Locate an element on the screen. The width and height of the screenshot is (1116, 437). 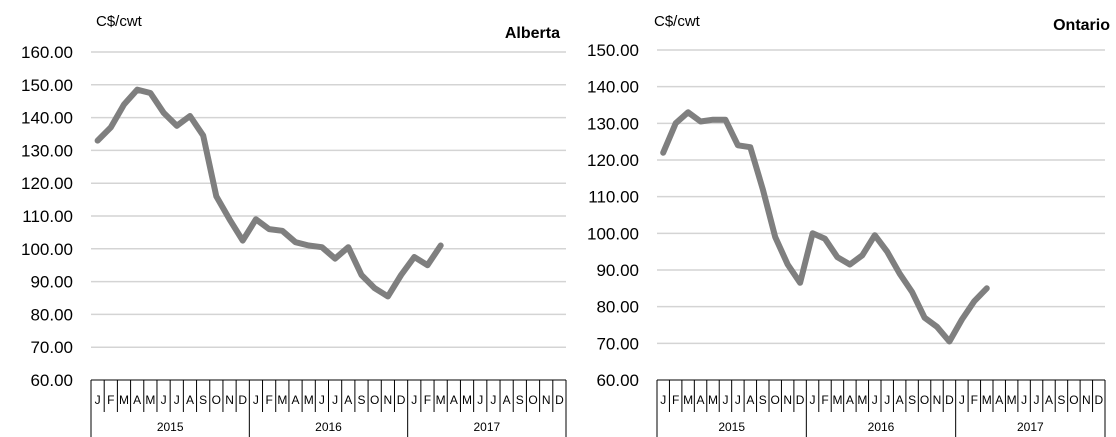
ontario-y-tick-label: 70.00 is located at coordinates (617, 343).